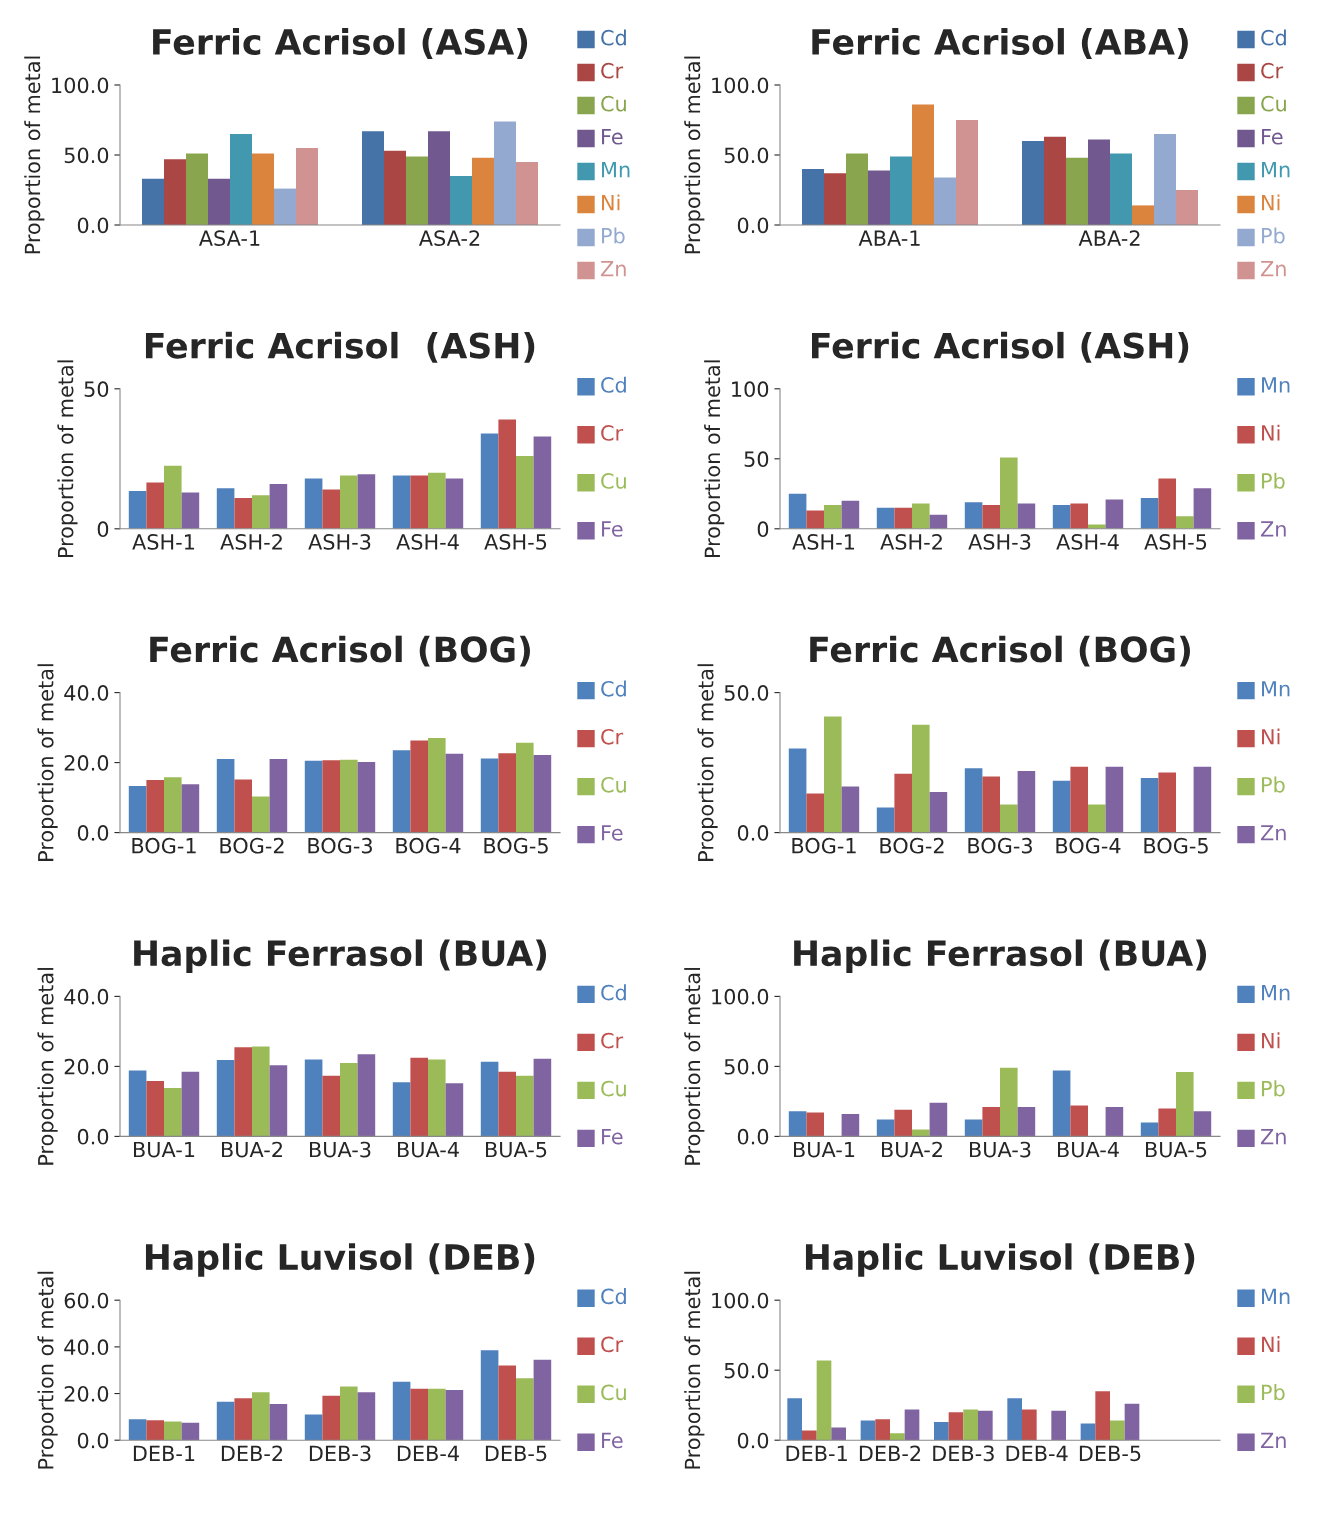 The height and width of the screenshot is (1519, 1317). Describe the element at coordinates (889, 238) in the screenshot. I see `x-tick-label: ABA-1` at that location.